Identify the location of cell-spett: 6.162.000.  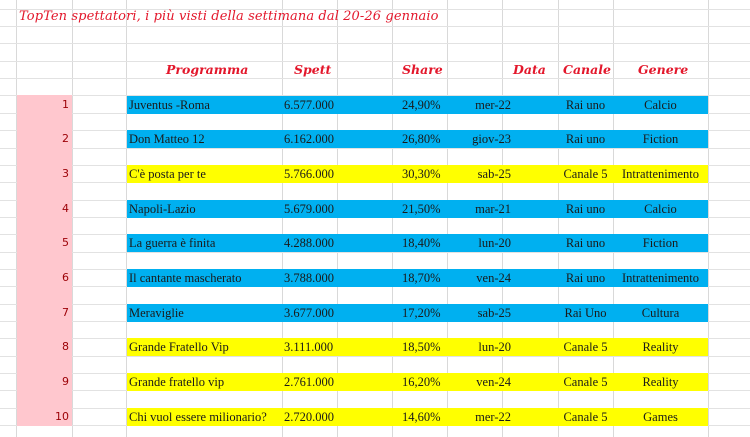
(309, 139).